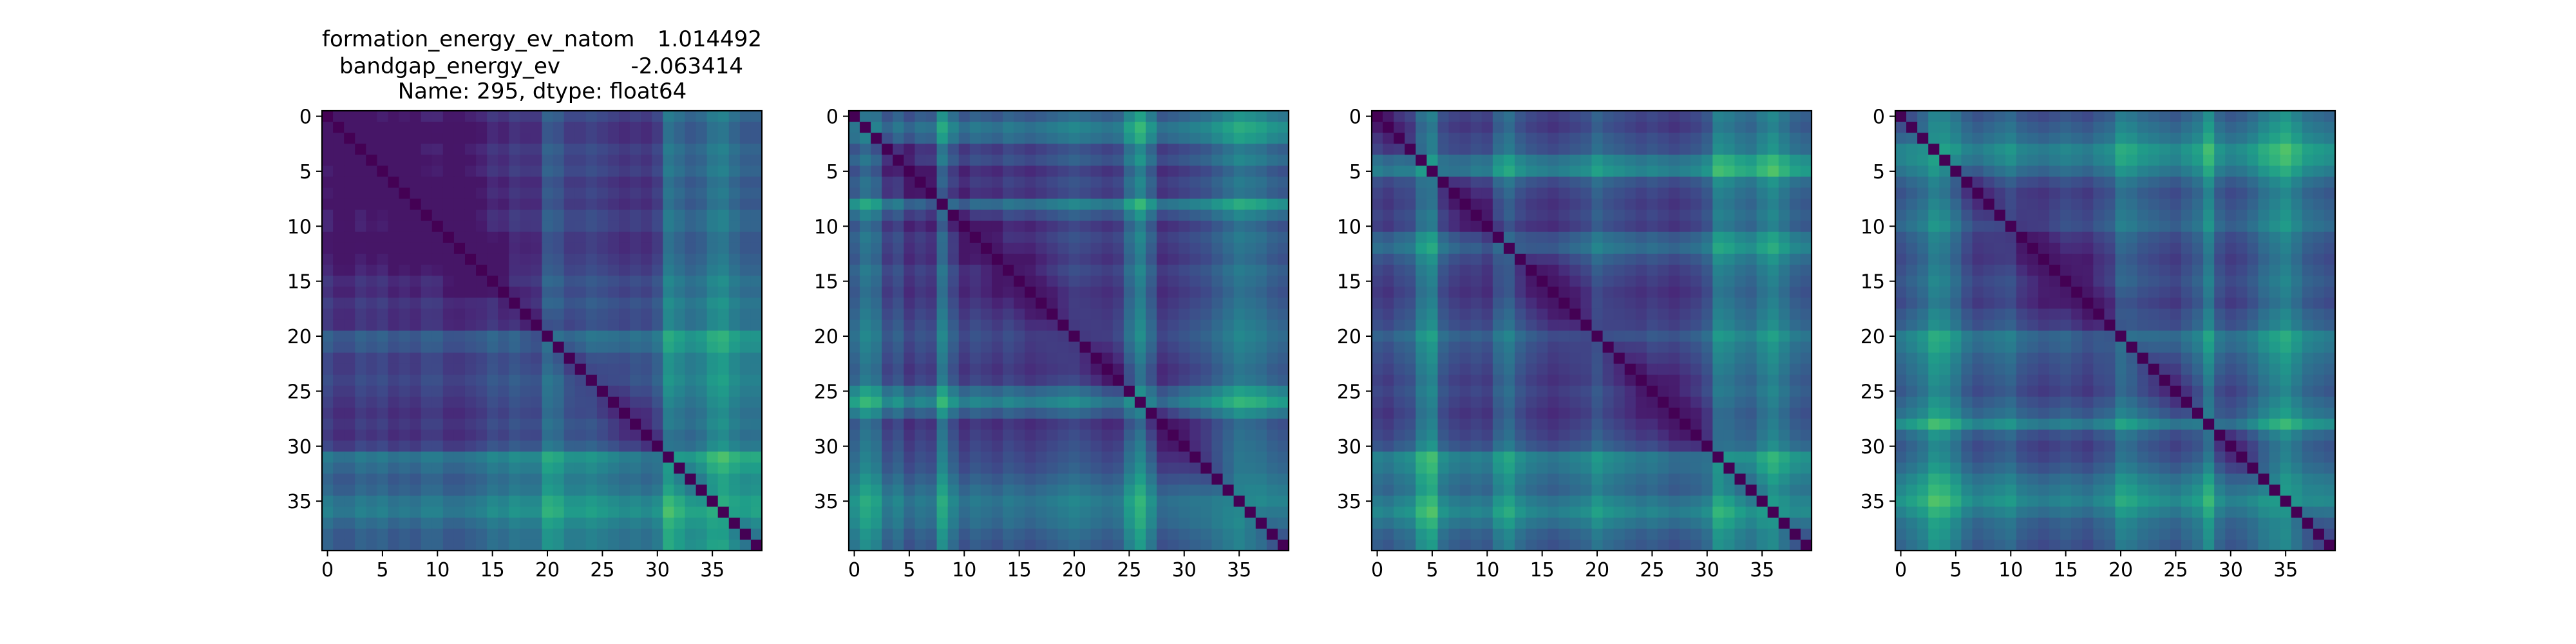 The width and height of the screenshot is (2576, 644). Describe the element at coordinates (1349, 502) in the screenshot. I see `y-tick-label: 35` at that location.